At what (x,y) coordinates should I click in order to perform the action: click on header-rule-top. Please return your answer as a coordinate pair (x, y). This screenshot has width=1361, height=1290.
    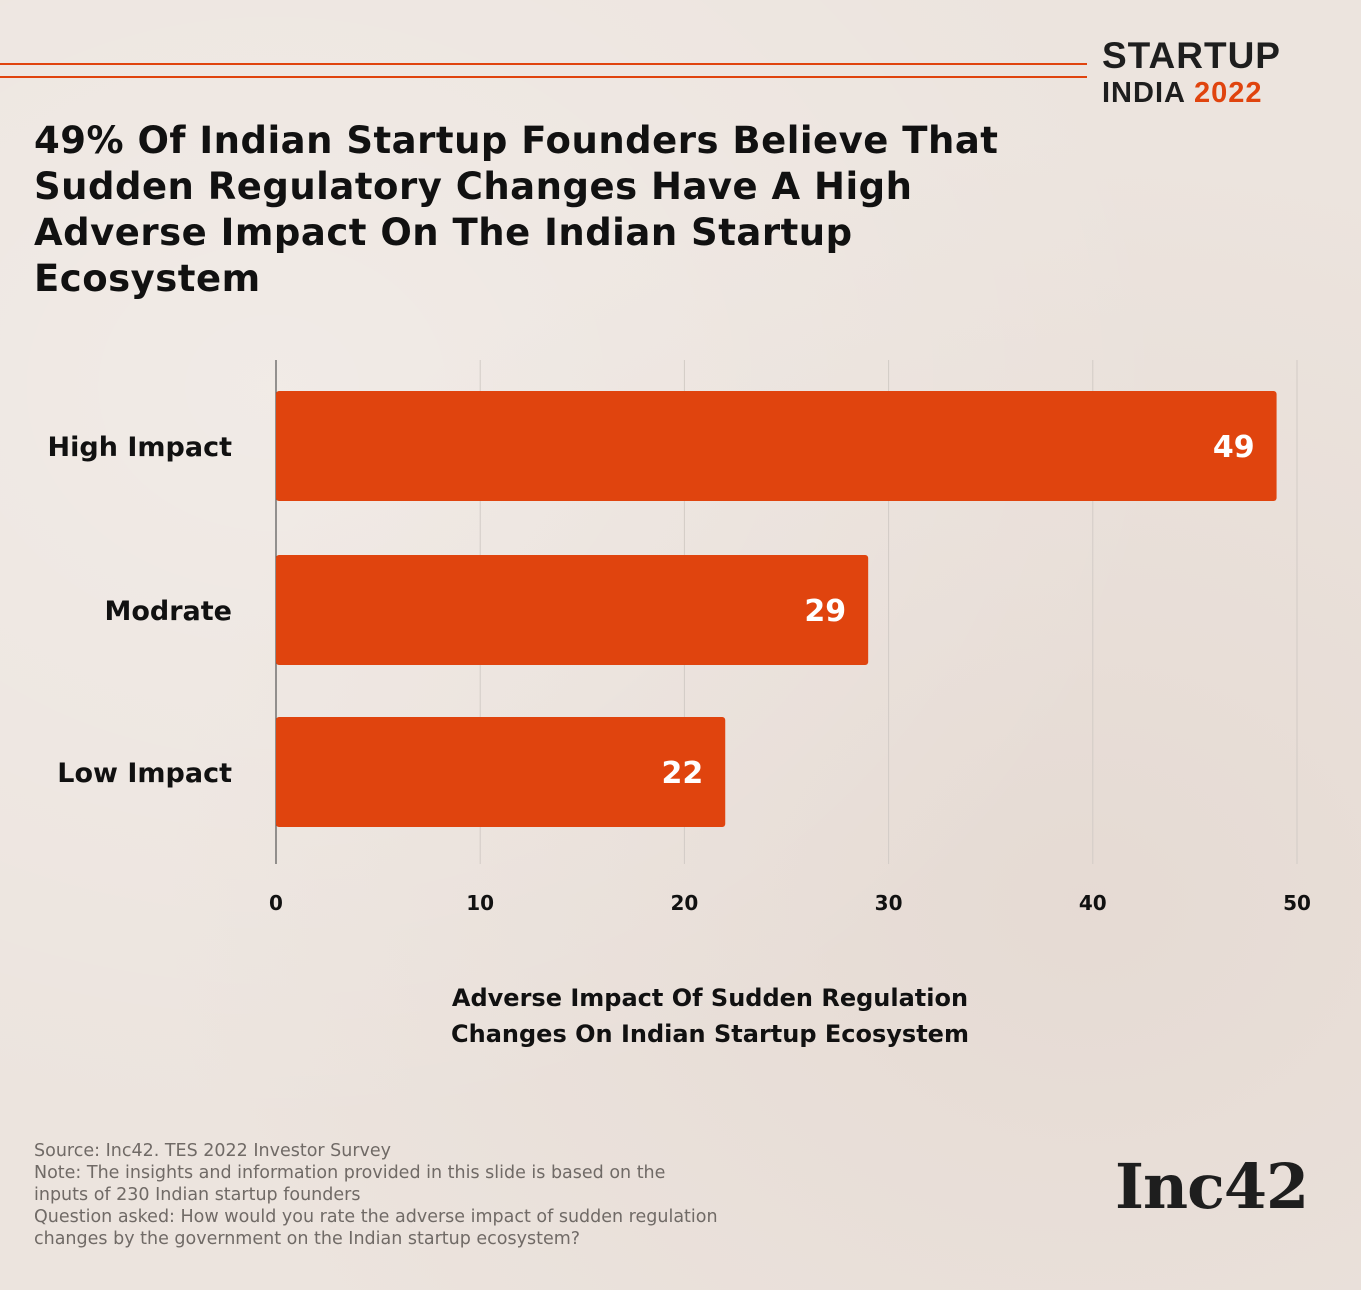
    Looking at the image, I should click on (543, 64).